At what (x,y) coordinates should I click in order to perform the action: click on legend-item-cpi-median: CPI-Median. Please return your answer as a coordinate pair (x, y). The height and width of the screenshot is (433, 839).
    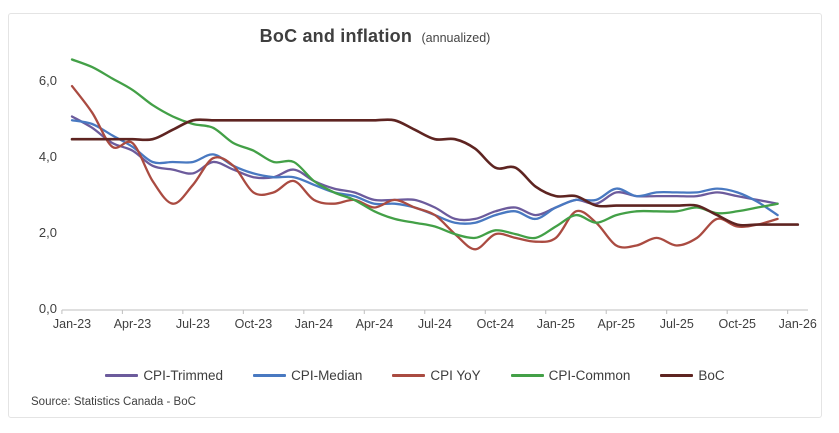
    Looking at the image, I should click on (307, 375).